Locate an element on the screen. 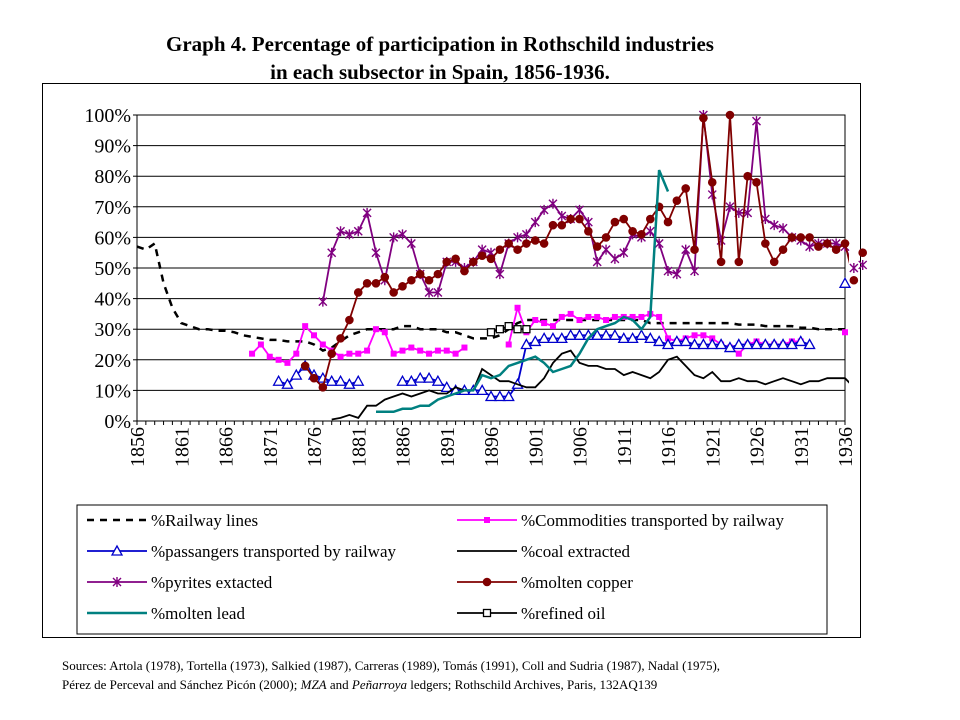  x-tick-label: 1856 is located at coordinates (138, 447).